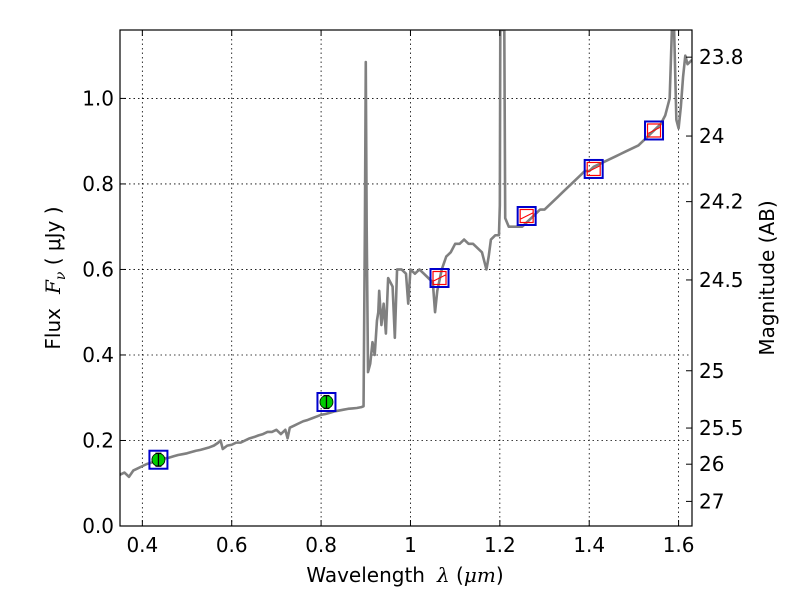 Image resolution: width=800 pixels, height=600 pixels. I want to click on mag-tick-label: 27, so click(711, 501).